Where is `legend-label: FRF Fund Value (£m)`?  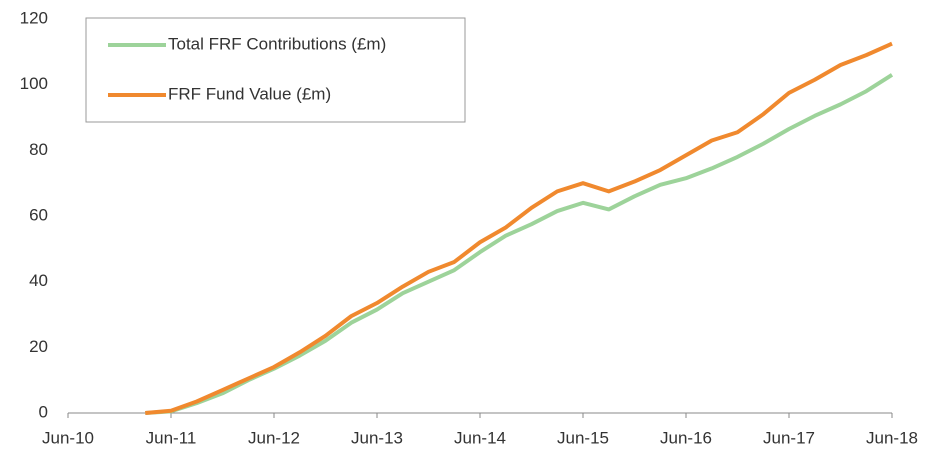 legend-label: FRF Fund Value (£m) is located at coordinates (249, 93).